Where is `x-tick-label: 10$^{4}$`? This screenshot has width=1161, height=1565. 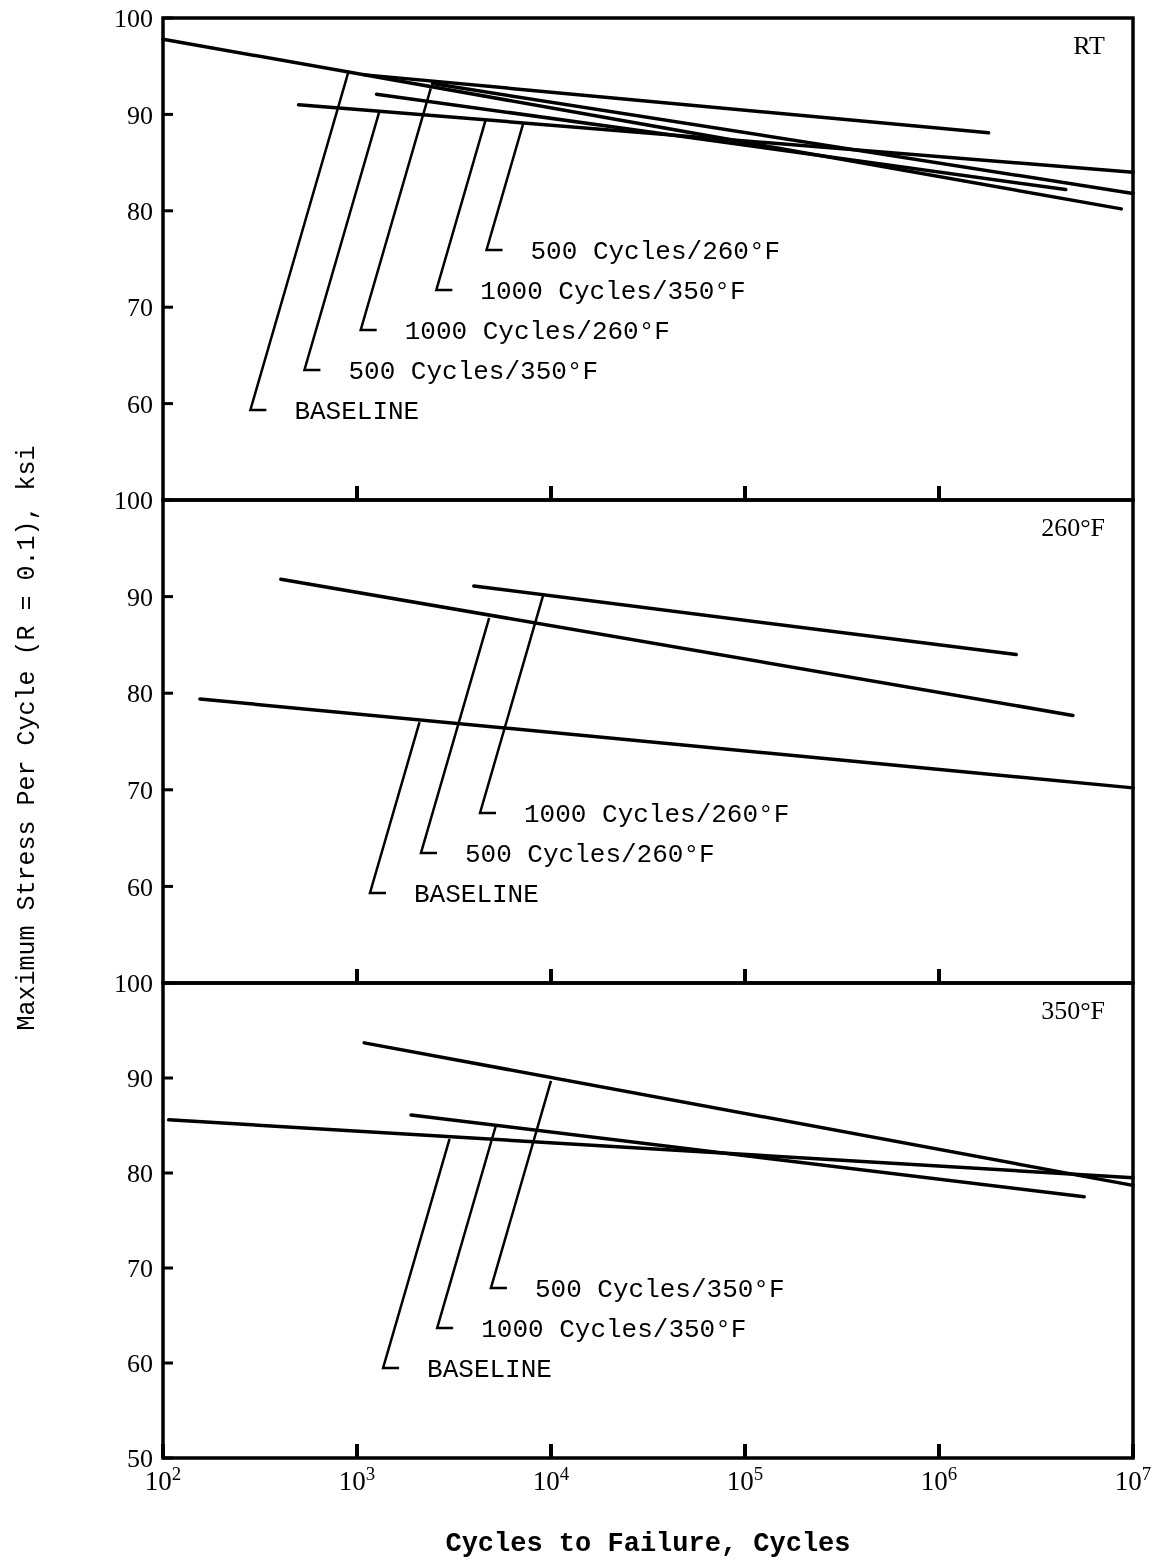
x-tick-label: 10$^{4}$ is located at coordinates (551, 1479).